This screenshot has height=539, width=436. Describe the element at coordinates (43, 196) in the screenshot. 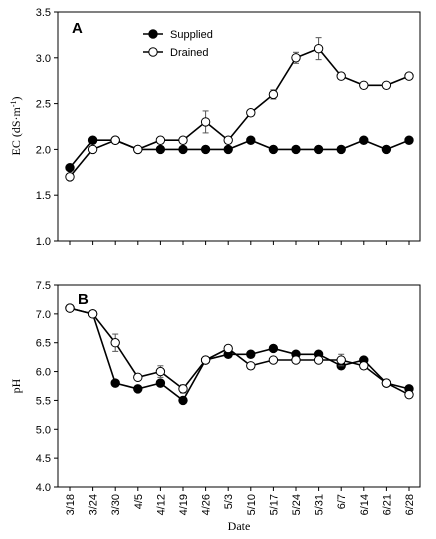

I see `panel-a-y-tick-label: 1.5` at that location.